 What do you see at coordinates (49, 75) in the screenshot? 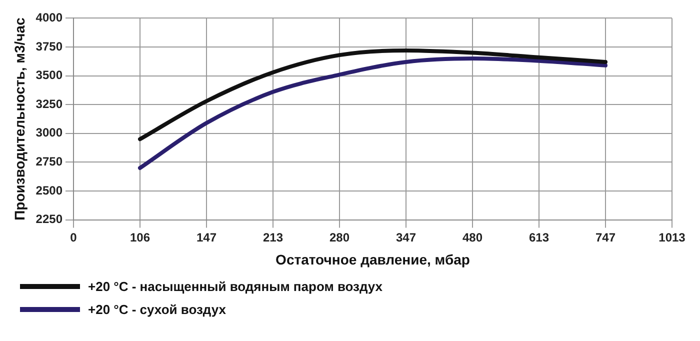
I see `y-tick-label: 3500` at bounding box center [49, 75].